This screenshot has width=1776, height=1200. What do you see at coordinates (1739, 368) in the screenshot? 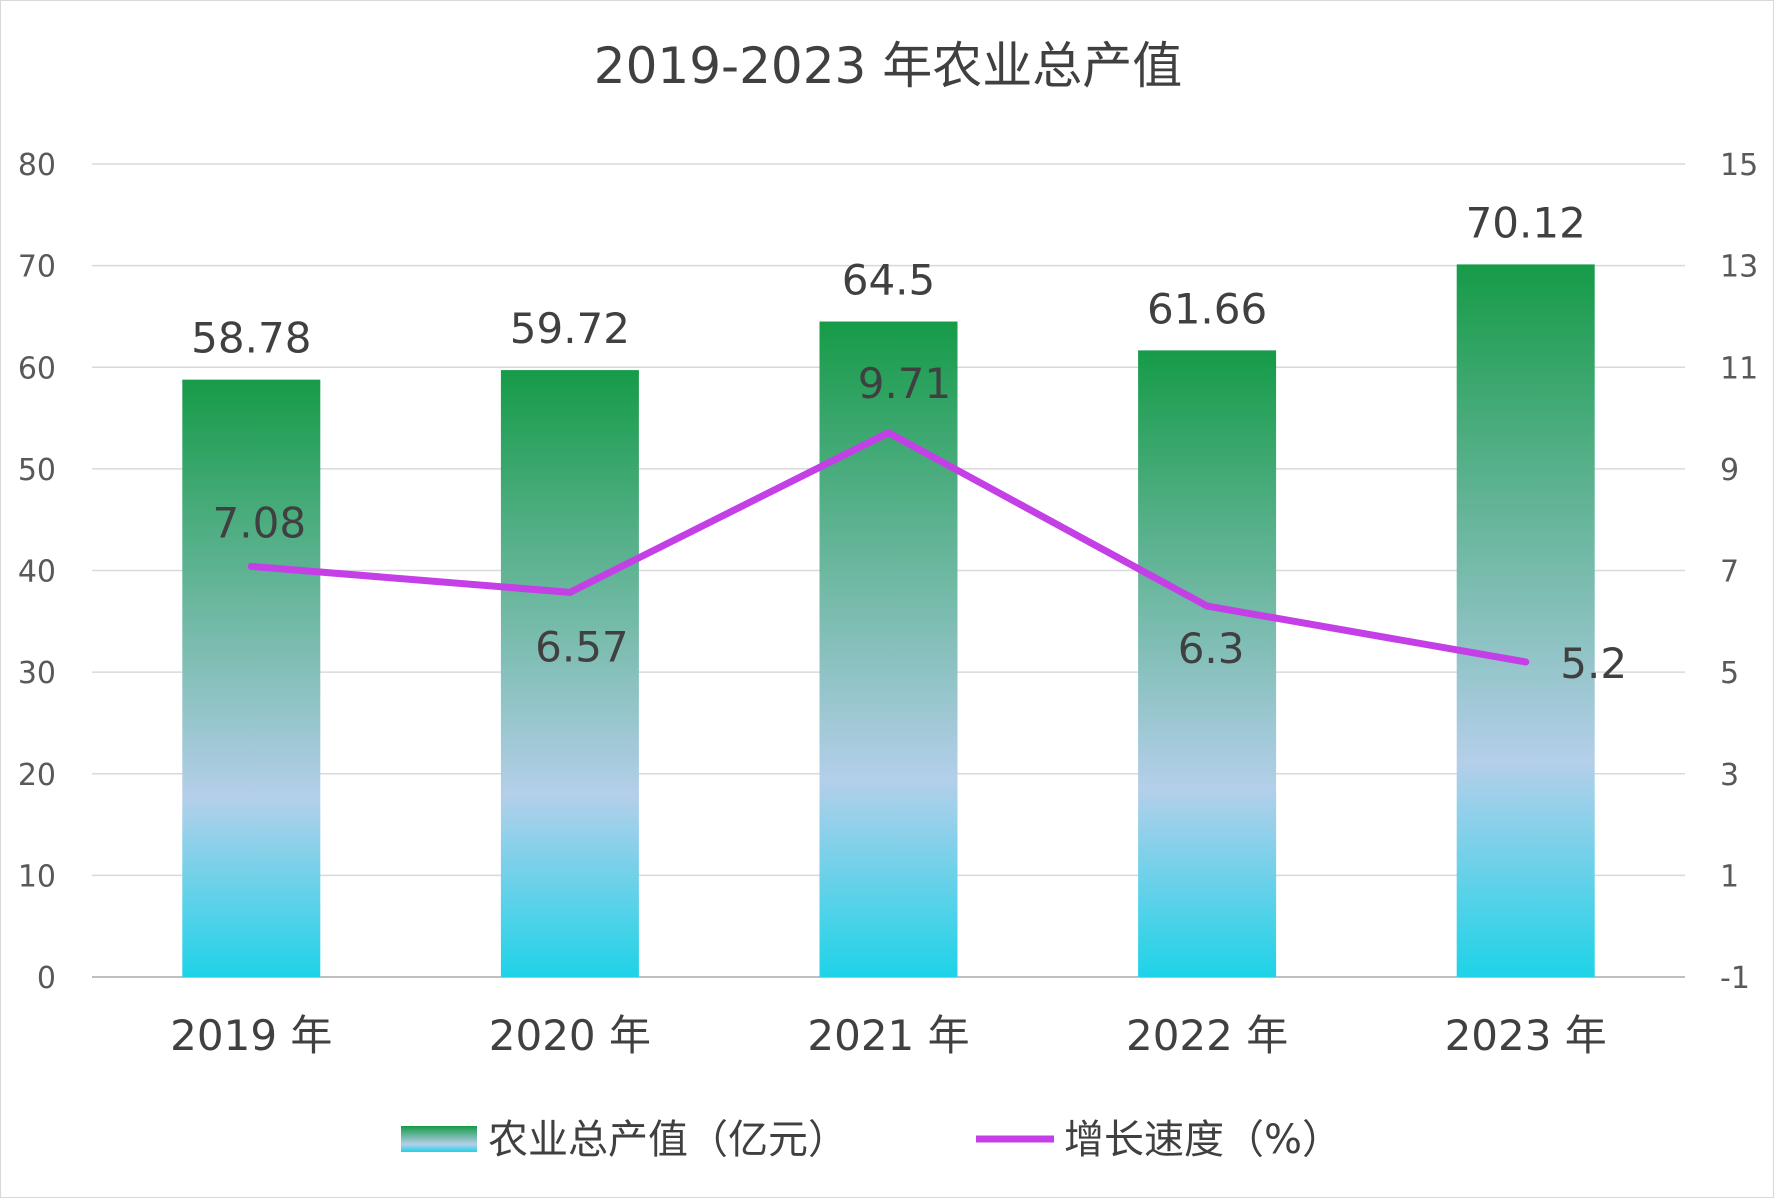
I see `right-tick-label: 11` at bounding box center [1739, 368].